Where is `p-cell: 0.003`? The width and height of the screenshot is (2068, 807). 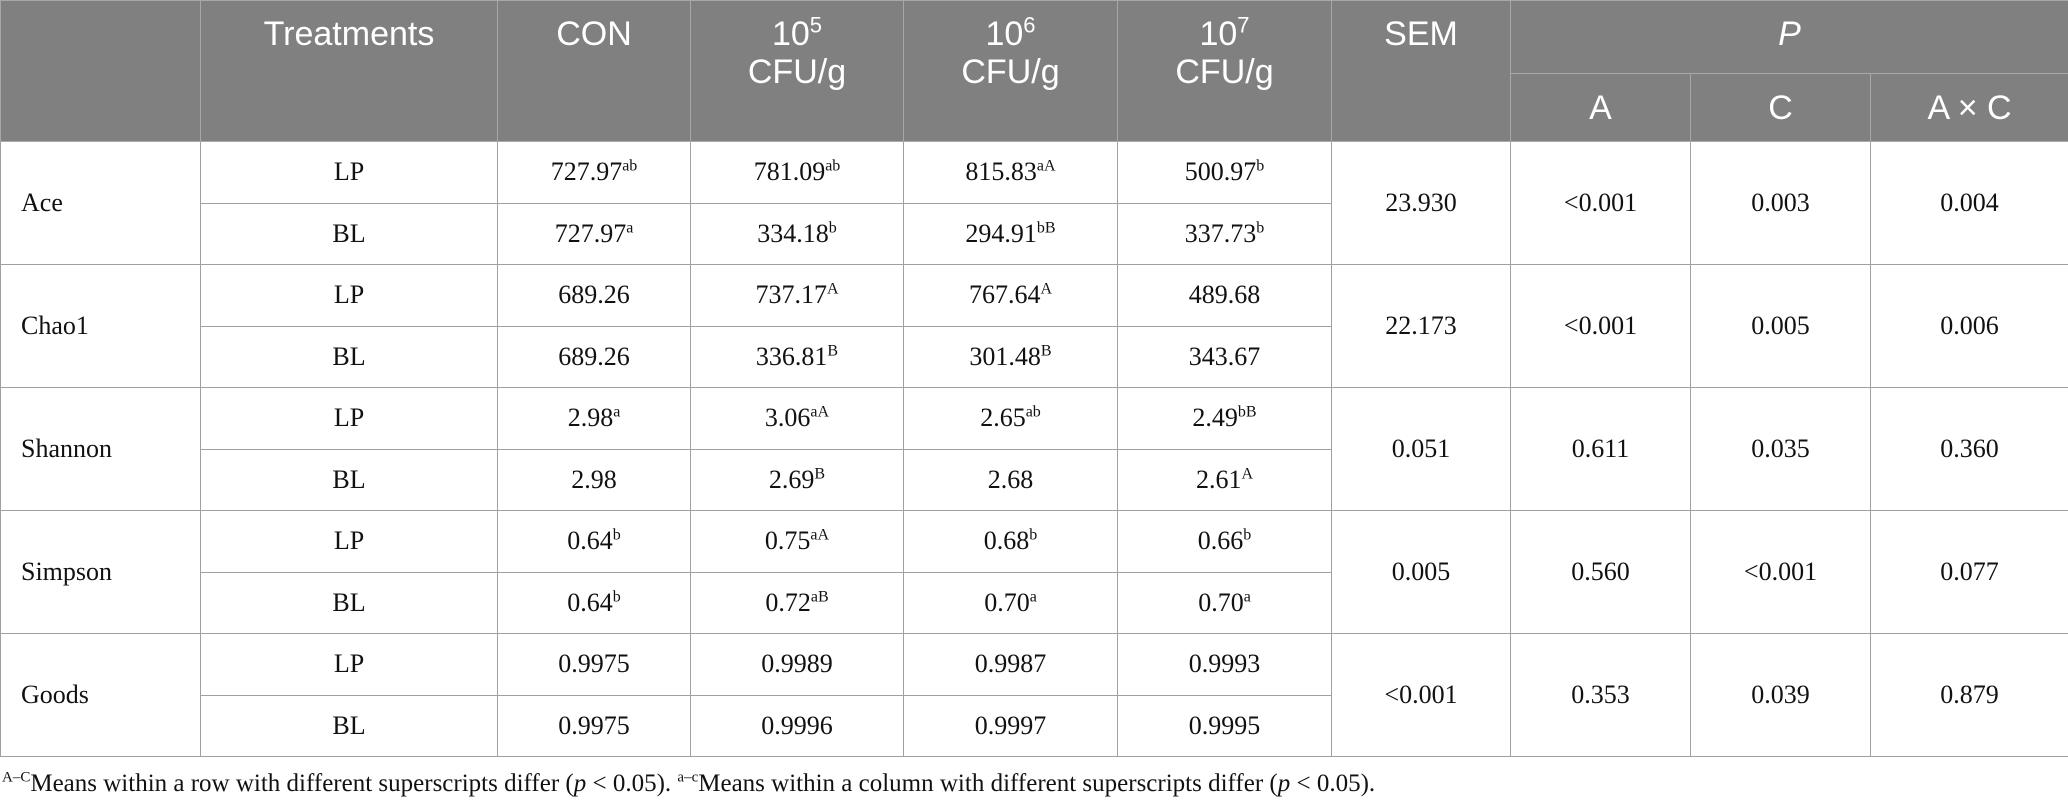
p-cell: 0.003 is located at coordinates (1780, 203).